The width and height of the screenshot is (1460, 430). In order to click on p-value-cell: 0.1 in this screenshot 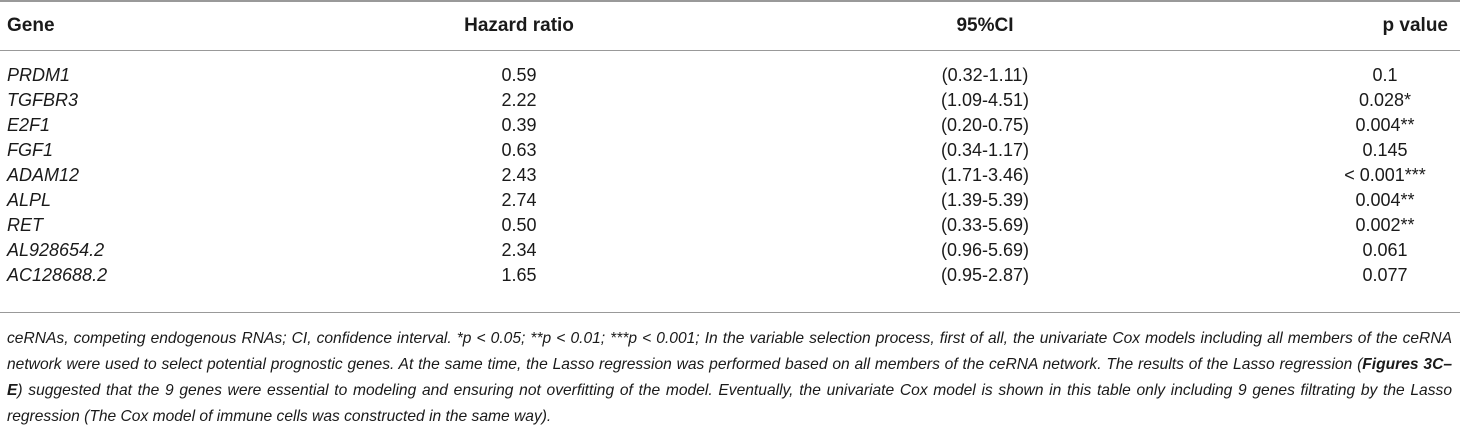, I will do `click(1385, 75)`.